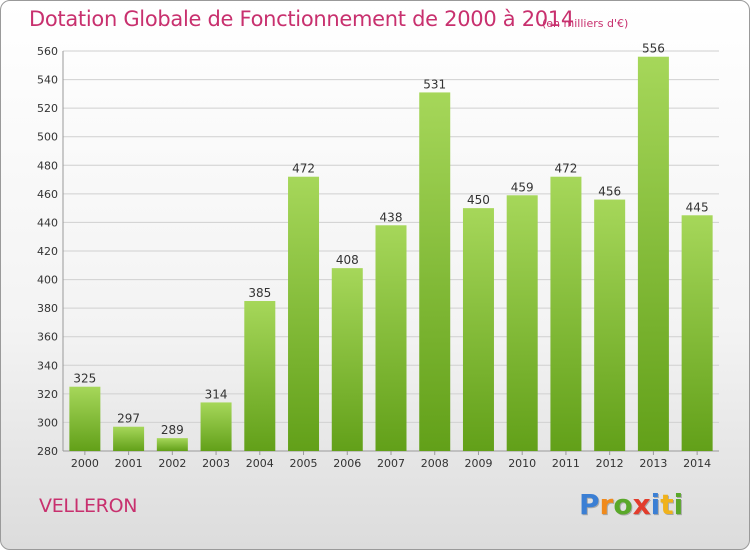 The height and width of the screenshot is (550, 750). I want to click on x-tick-label: 2012, so click(610, 463).